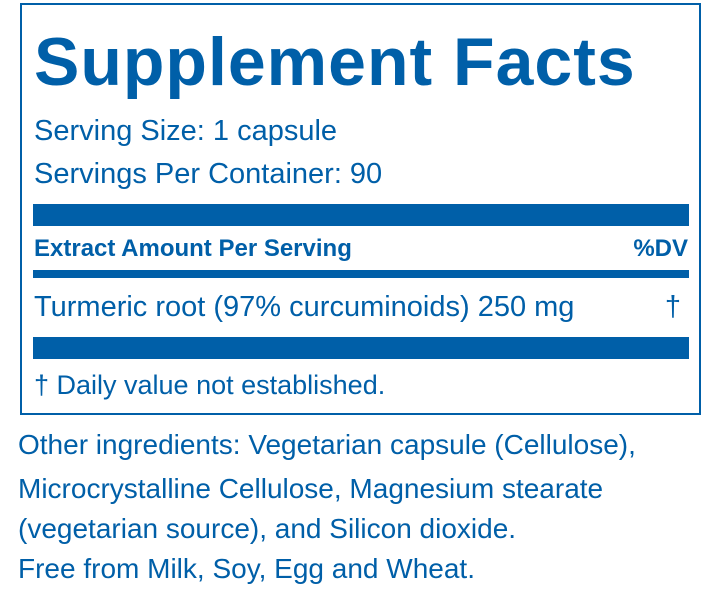  What do you see at coordinates (361, 348) in the screenshot?
I see `thick-divider-bottom` at bounding box center [361, 348].